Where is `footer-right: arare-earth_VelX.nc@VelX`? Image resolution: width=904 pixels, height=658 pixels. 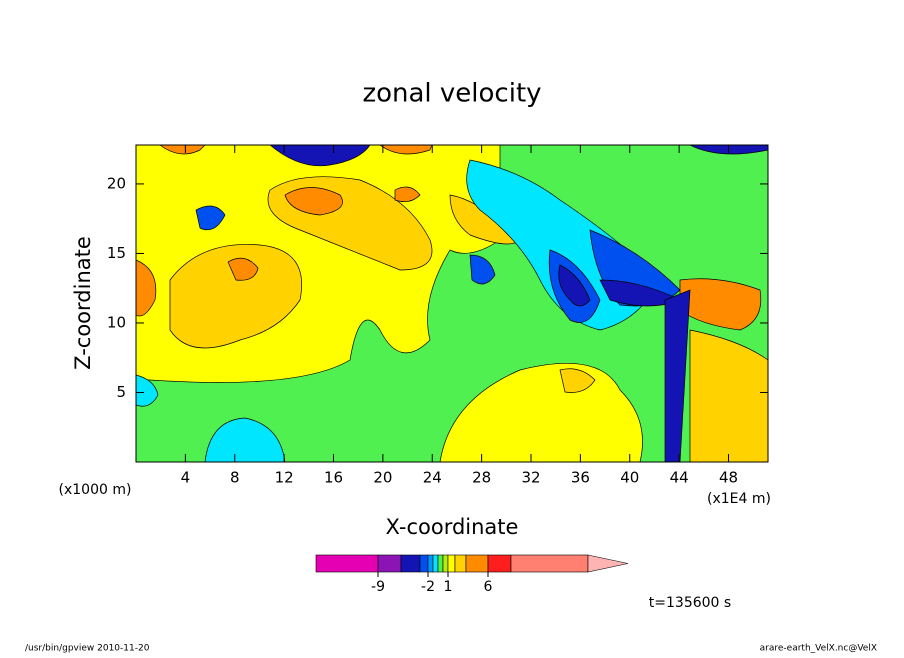
footer-right: arare-earth_VelX.nc@VelX is located at coordinates (818, 649).